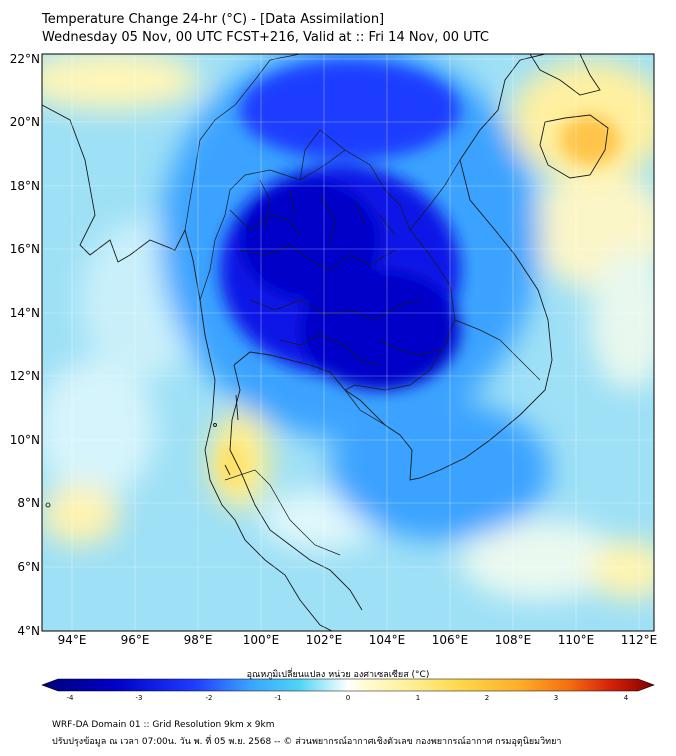 The image size is (676, 756). I want to click on colorbar-ramp, so click(348, 685).